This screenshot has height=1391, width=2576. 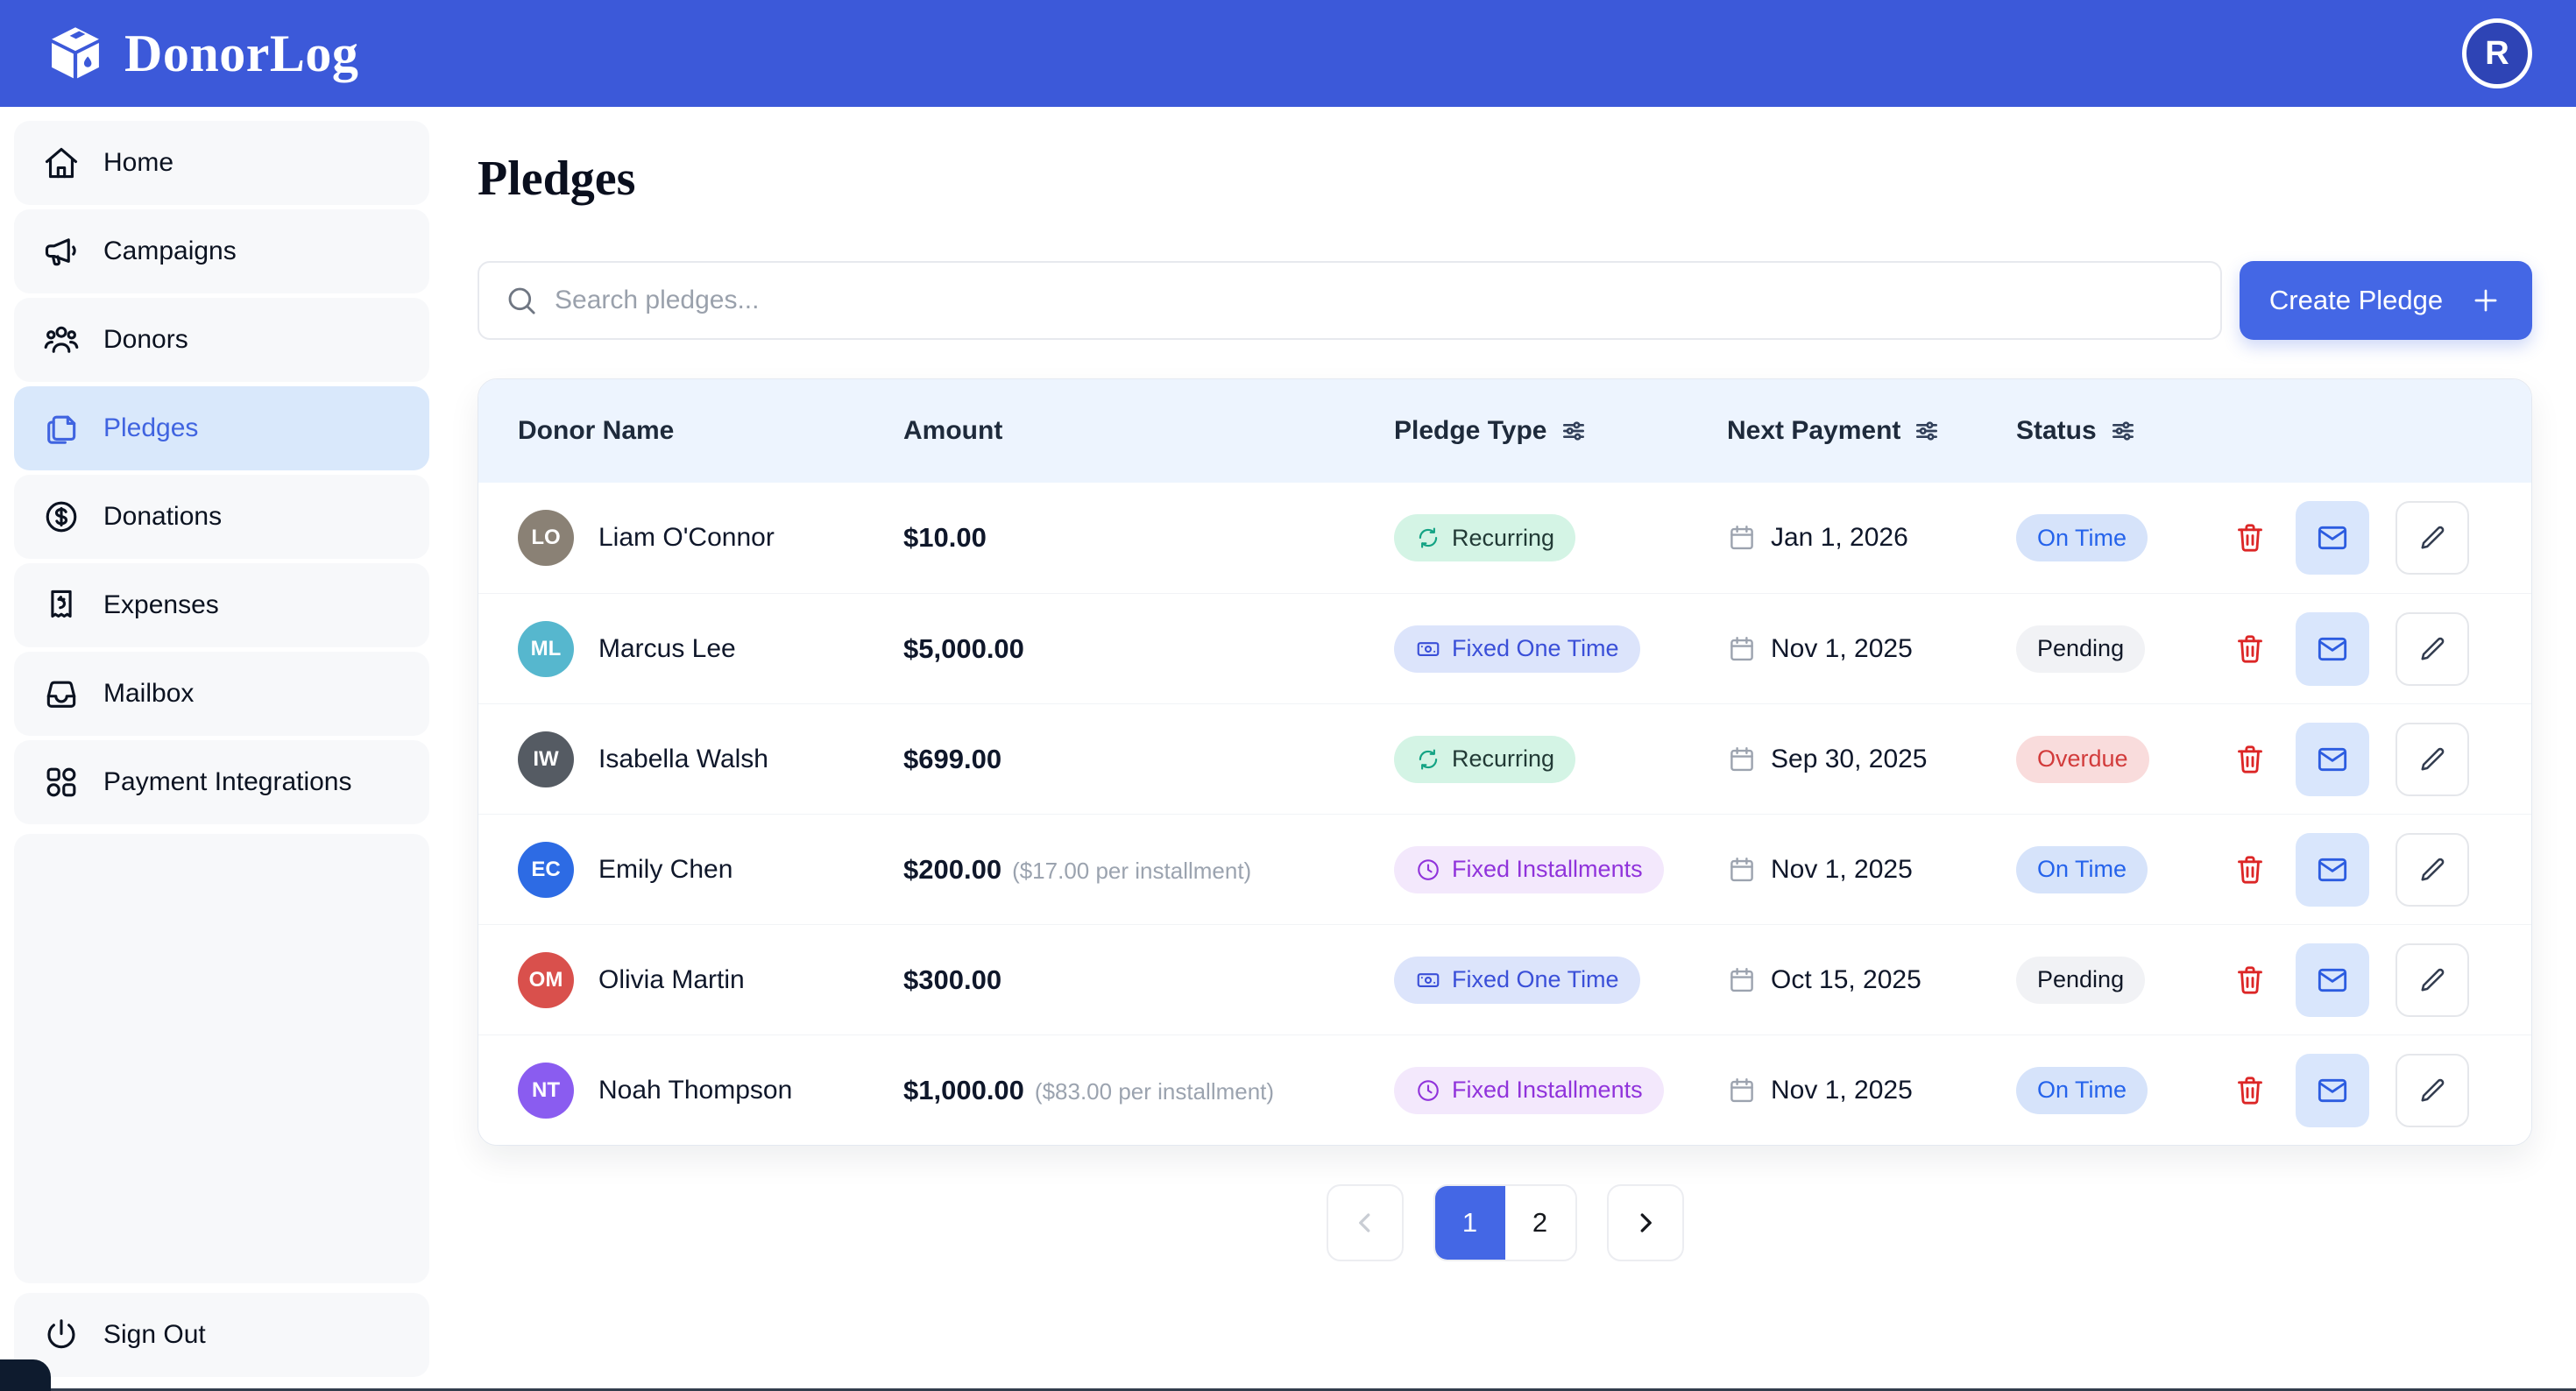 What do you see at coordinates (2082, 759) in the screenshot?
I see `status-badge: Overdue` at bounding box center [2082, 759].